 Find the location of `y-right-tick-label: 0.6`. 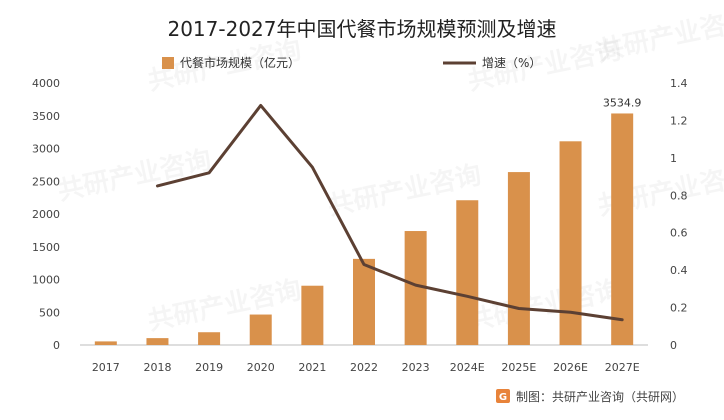

y-right-tick-label: 0.6 is located at coordinates (679, 233).